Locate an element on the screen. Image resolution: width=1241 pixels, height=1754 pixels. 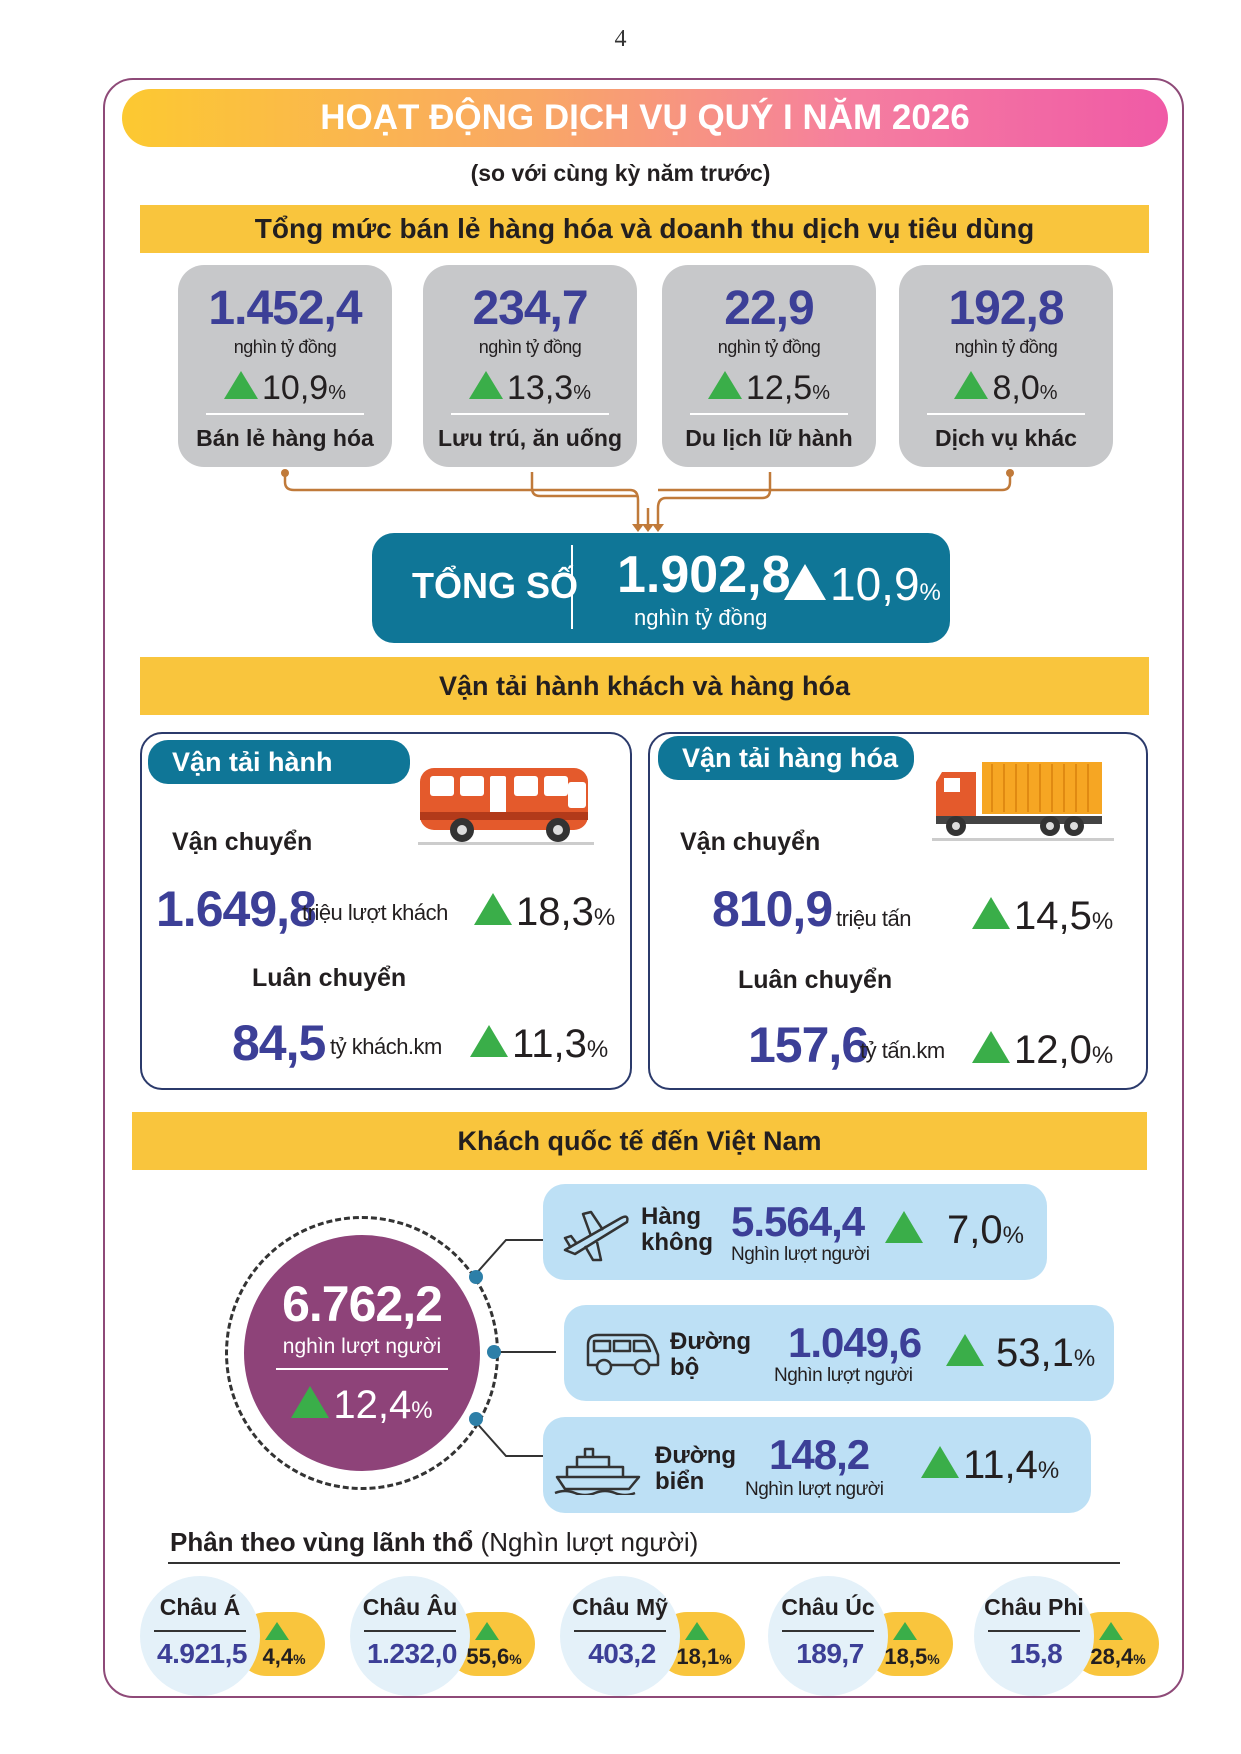
cargo-rotate-label: Luân chuyển is located at coordinates (815, 980).